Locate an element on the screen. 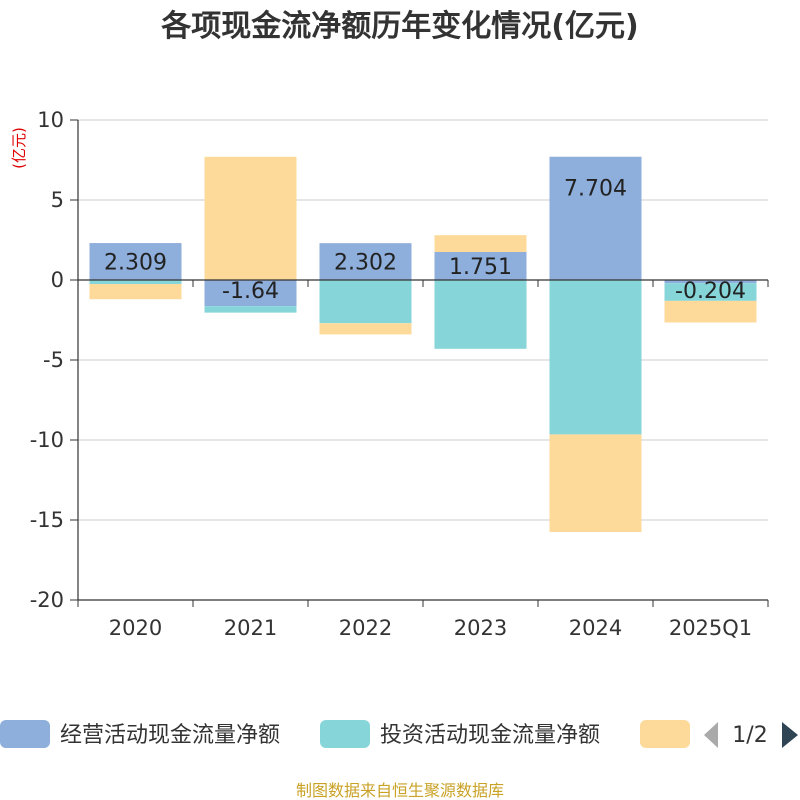 The height and width of the screenshot is (800, 800). source-note: 制图数据来自恒生聚源数据库 is located at coordinates (400, 790).